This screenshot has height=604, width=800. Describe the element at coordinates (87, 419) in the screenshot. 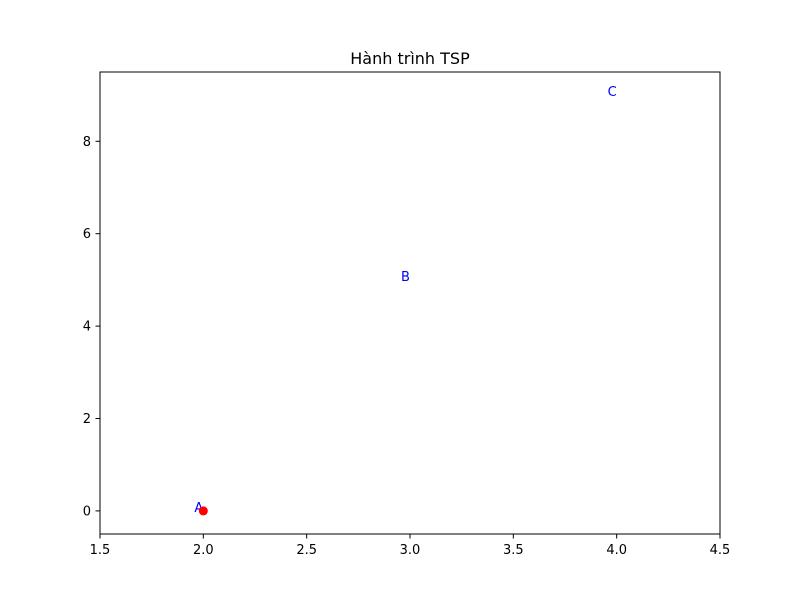

I see `y-tick-label: 2` at that location.